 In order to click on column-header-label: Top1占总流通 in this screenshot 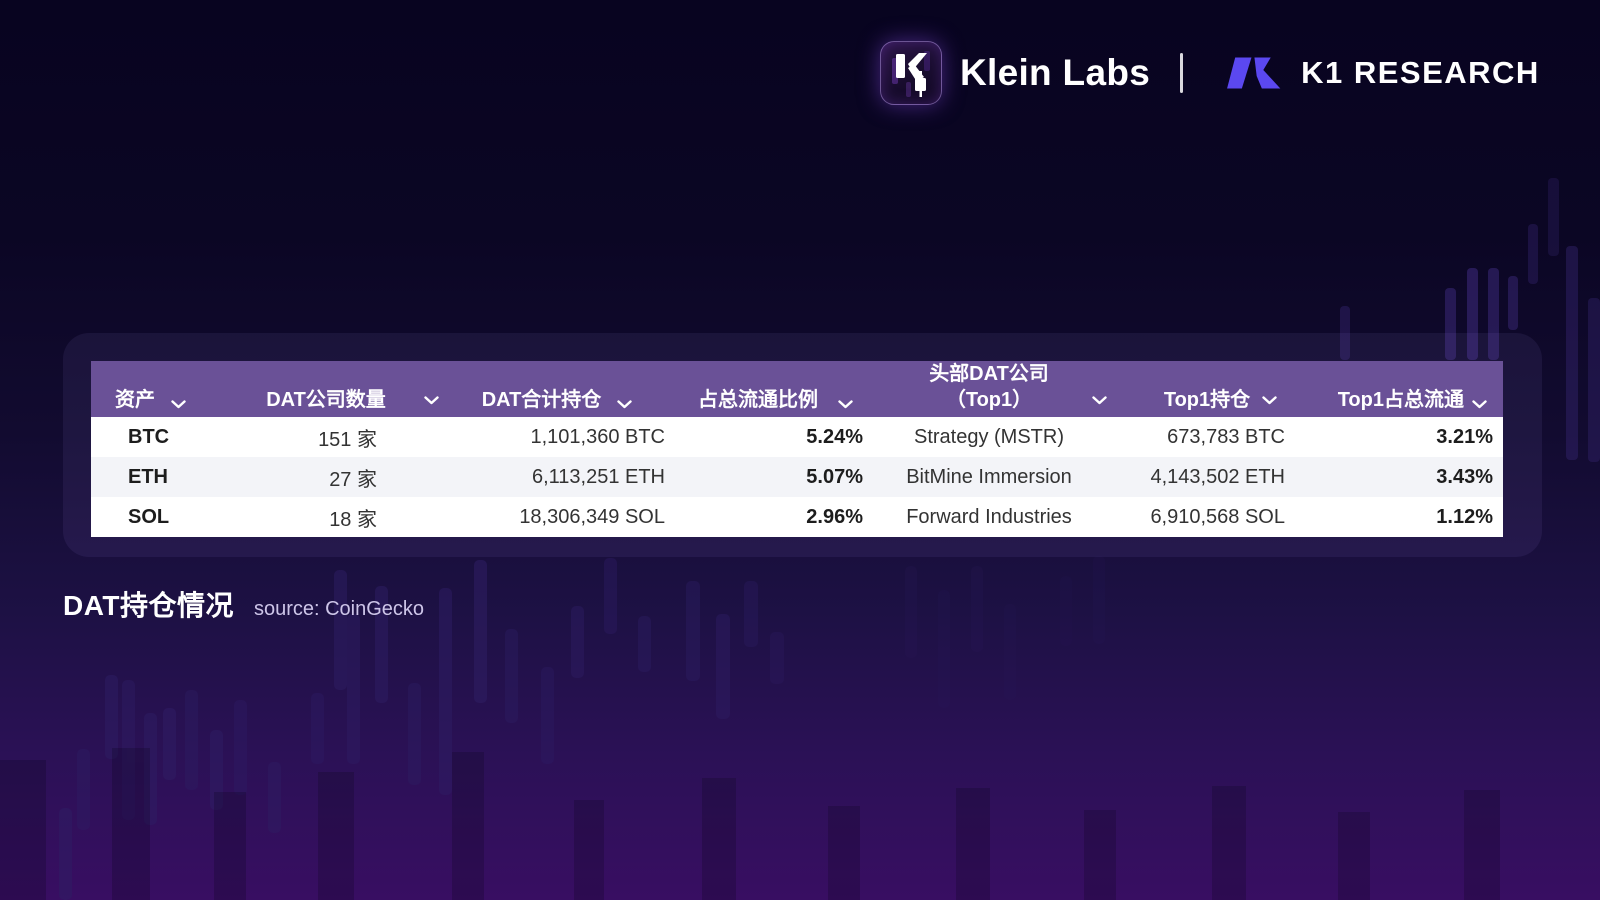, I will do `click(1400, 400)`.